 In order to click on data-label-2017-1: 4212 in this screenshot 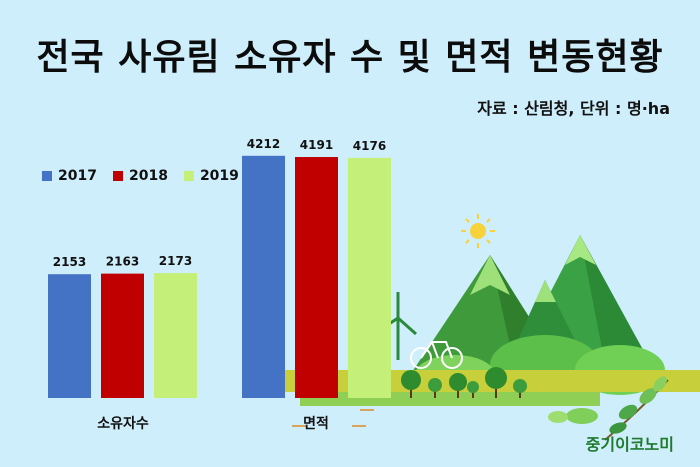, I will do `click(263, 144)`.